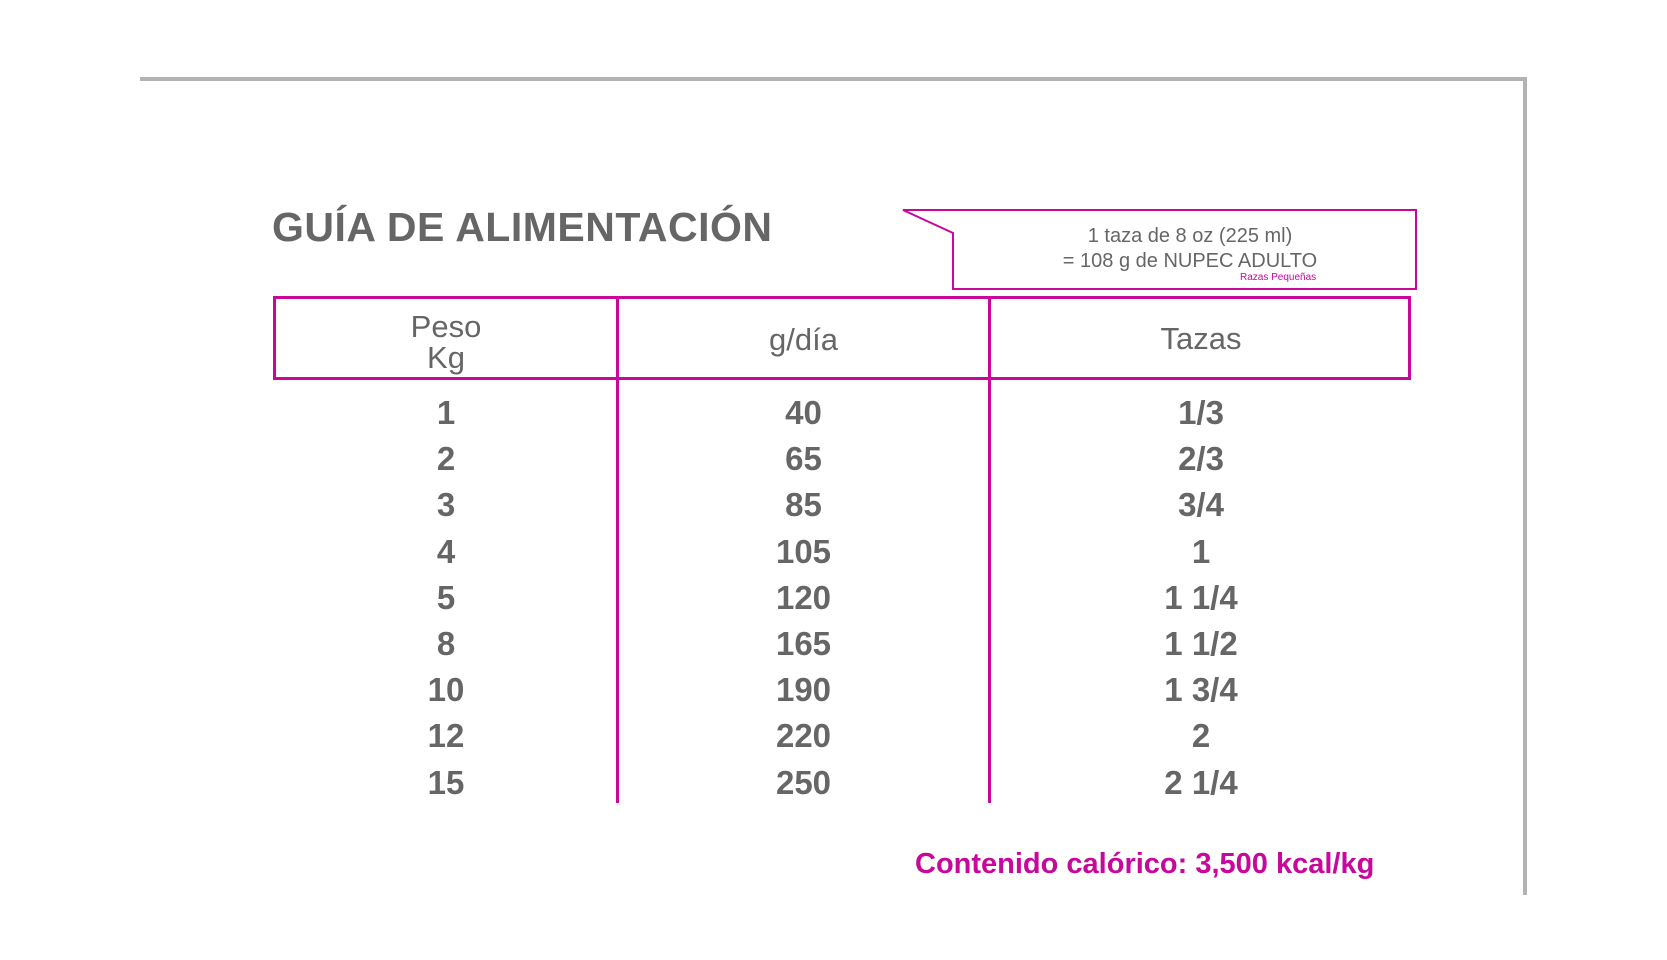  What do you see at coordinates (446, 551) in the screenshot?
I see `cell-peso: 4` at bounding box center [446, 551].